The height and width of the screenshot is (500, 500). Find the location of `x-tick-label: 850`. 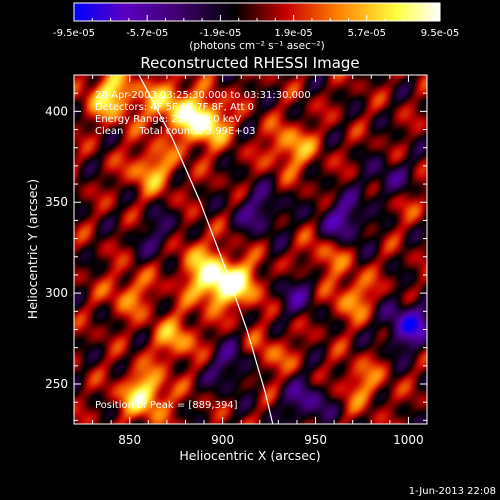

x-tick-label: 850 is located at coordinates (129, 440).